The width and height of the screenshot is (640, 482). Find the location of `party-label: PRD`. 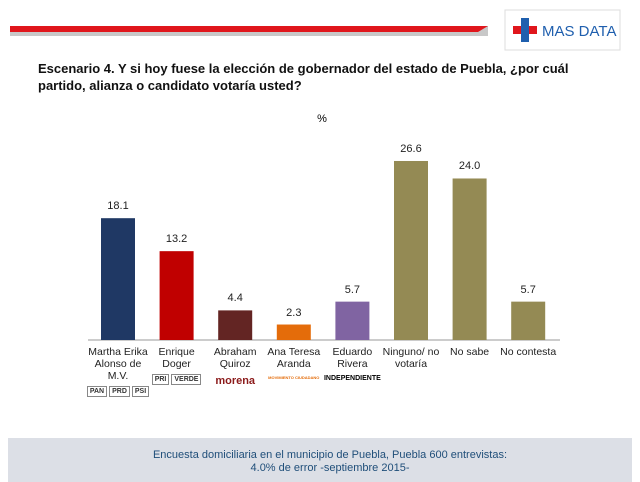

party-label: PRD is located at coordinates (119, 391).